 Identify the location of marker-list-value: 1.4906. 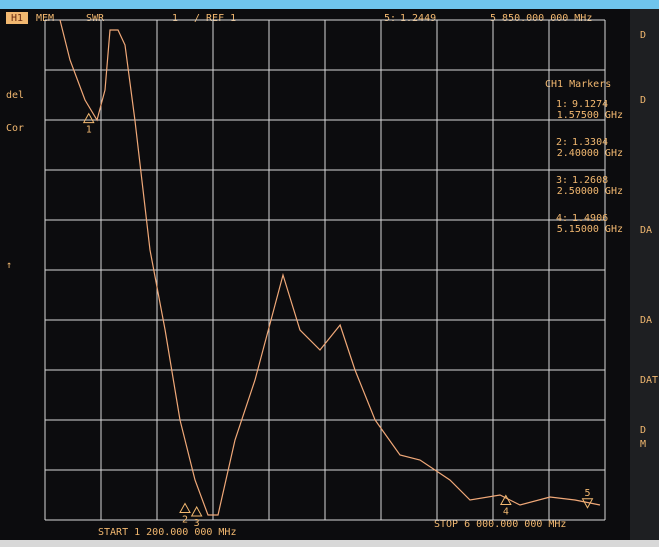
(590, 218).